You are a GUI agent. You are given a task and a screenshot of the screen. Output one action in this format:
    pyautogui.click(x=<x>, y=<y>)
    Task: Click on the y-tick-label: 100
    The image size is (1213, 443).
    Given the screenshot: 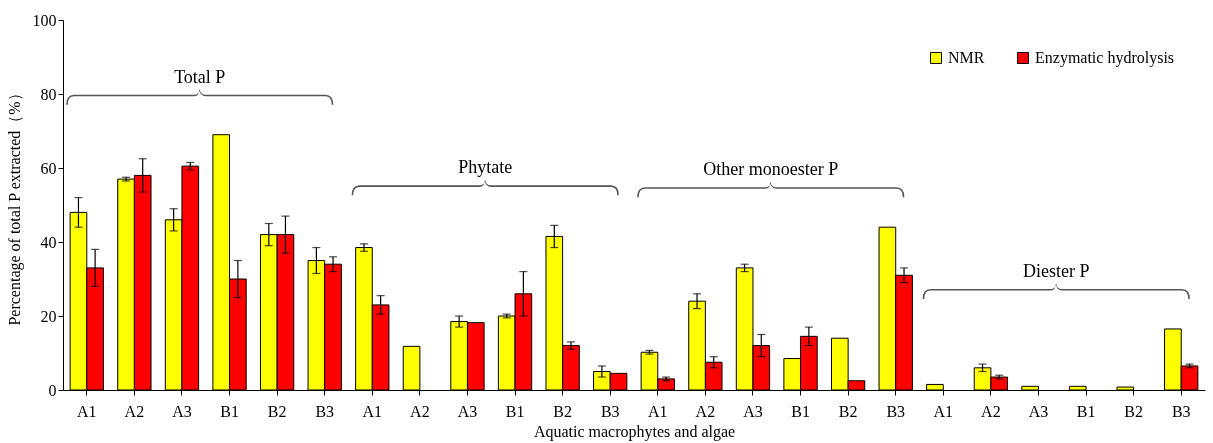 What is the action you would take?
    pyautogui.click(x=44, y=20)
    